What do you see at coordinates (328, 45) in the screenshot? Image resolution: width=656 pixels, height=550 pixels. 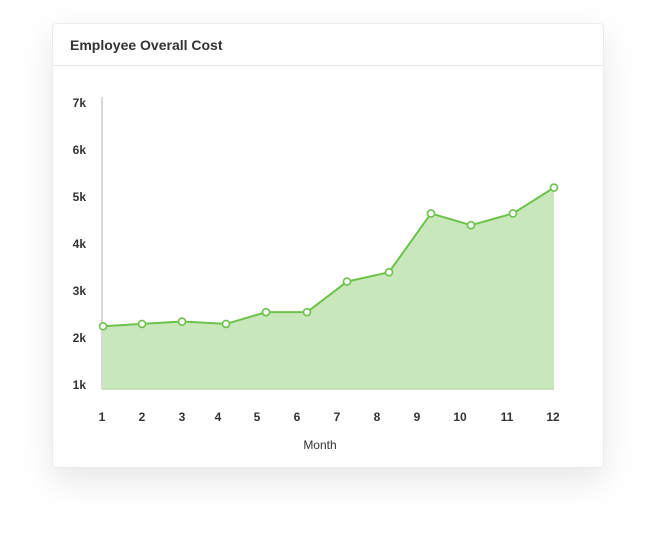 I see `card-header: Employee Overall Cost` at bounding box center [328, 45].